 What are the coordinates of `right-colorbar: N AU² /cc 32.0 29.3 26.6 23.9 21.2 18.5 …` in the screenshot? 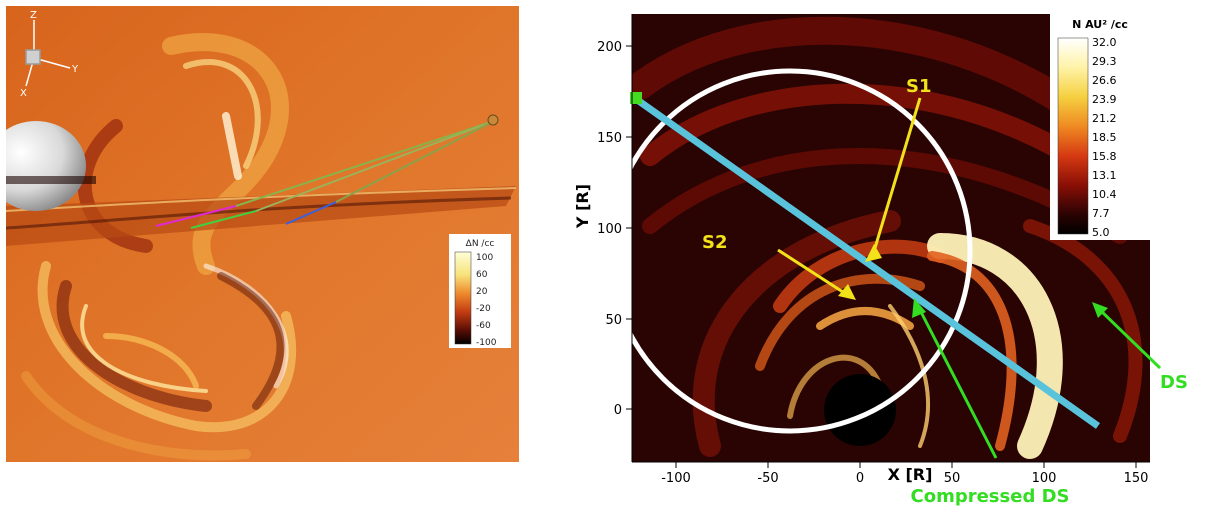 It's located at (1100, 127).